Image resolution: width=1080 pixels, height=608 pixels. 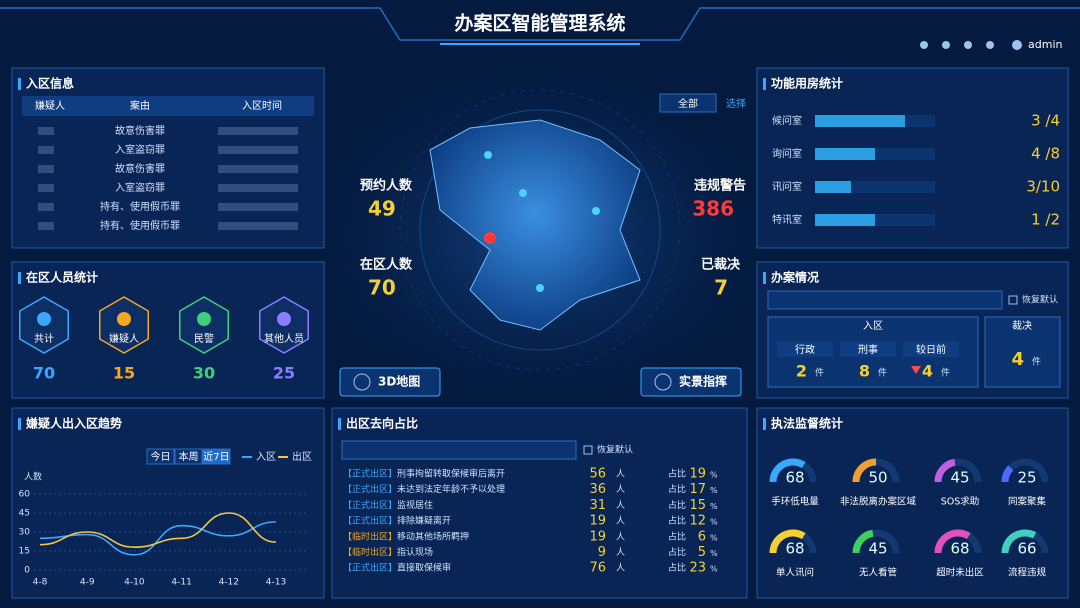 I want to click on room-name: 特讯室, so click(x=787, y=219).